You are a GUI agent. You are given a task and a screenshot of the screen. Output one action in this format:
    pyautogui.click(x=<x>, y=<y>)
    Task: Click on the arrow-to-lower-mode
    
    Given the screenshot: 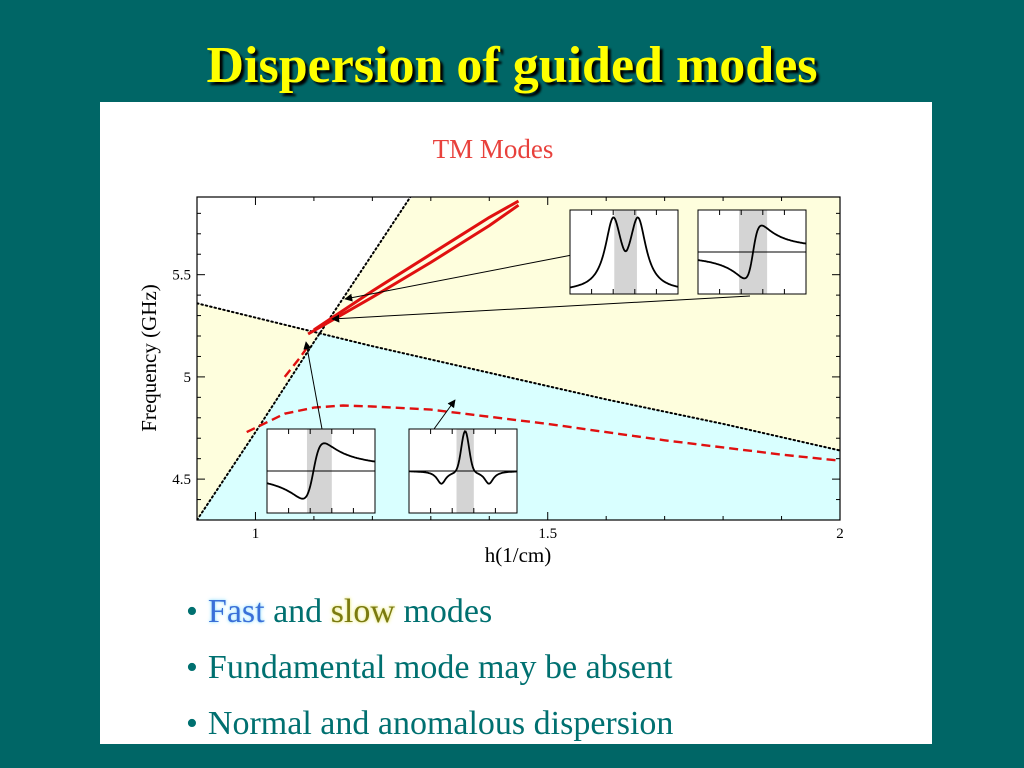 What is the action you would take?
    pyautogui.click(x=541, y=309)
    